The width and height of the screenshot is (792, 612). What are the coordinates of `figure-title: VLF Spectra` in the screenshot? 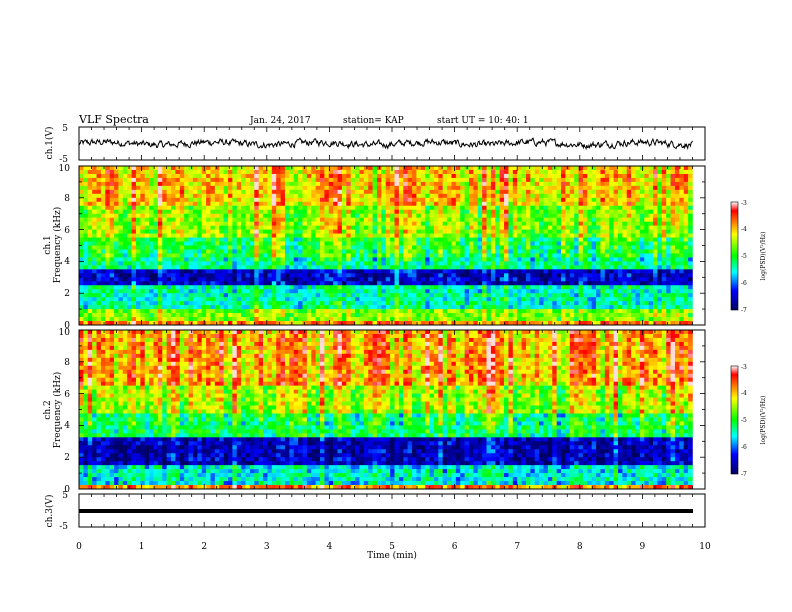 It's located at (113, 119).